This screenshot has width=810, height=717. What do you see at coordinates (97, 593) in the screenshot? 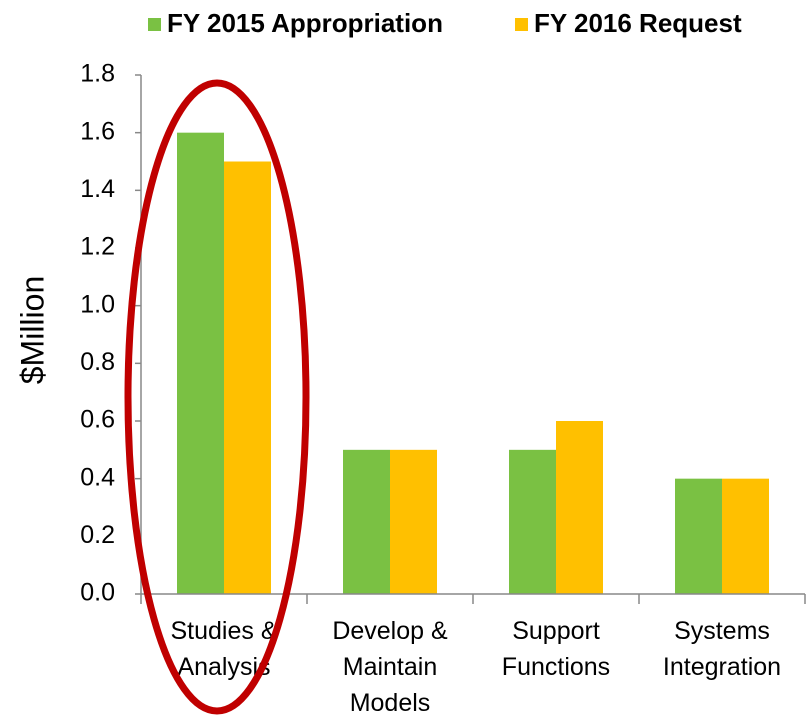
I see `y-tick-label: 0.0` at bounding box center [97, 593].